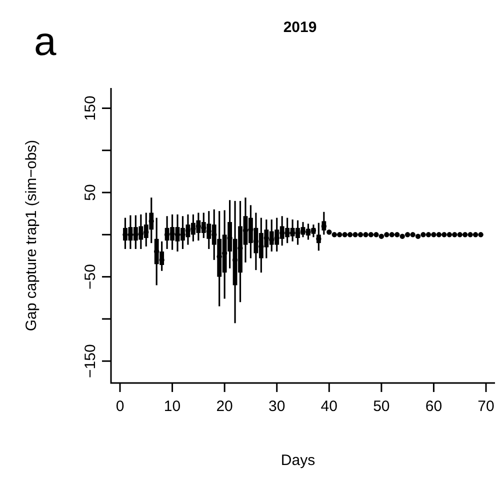 The image size is (502, 488). I want to click on y-axis-title: Gap capture trap1 (sim−obs), so click(31, 236).